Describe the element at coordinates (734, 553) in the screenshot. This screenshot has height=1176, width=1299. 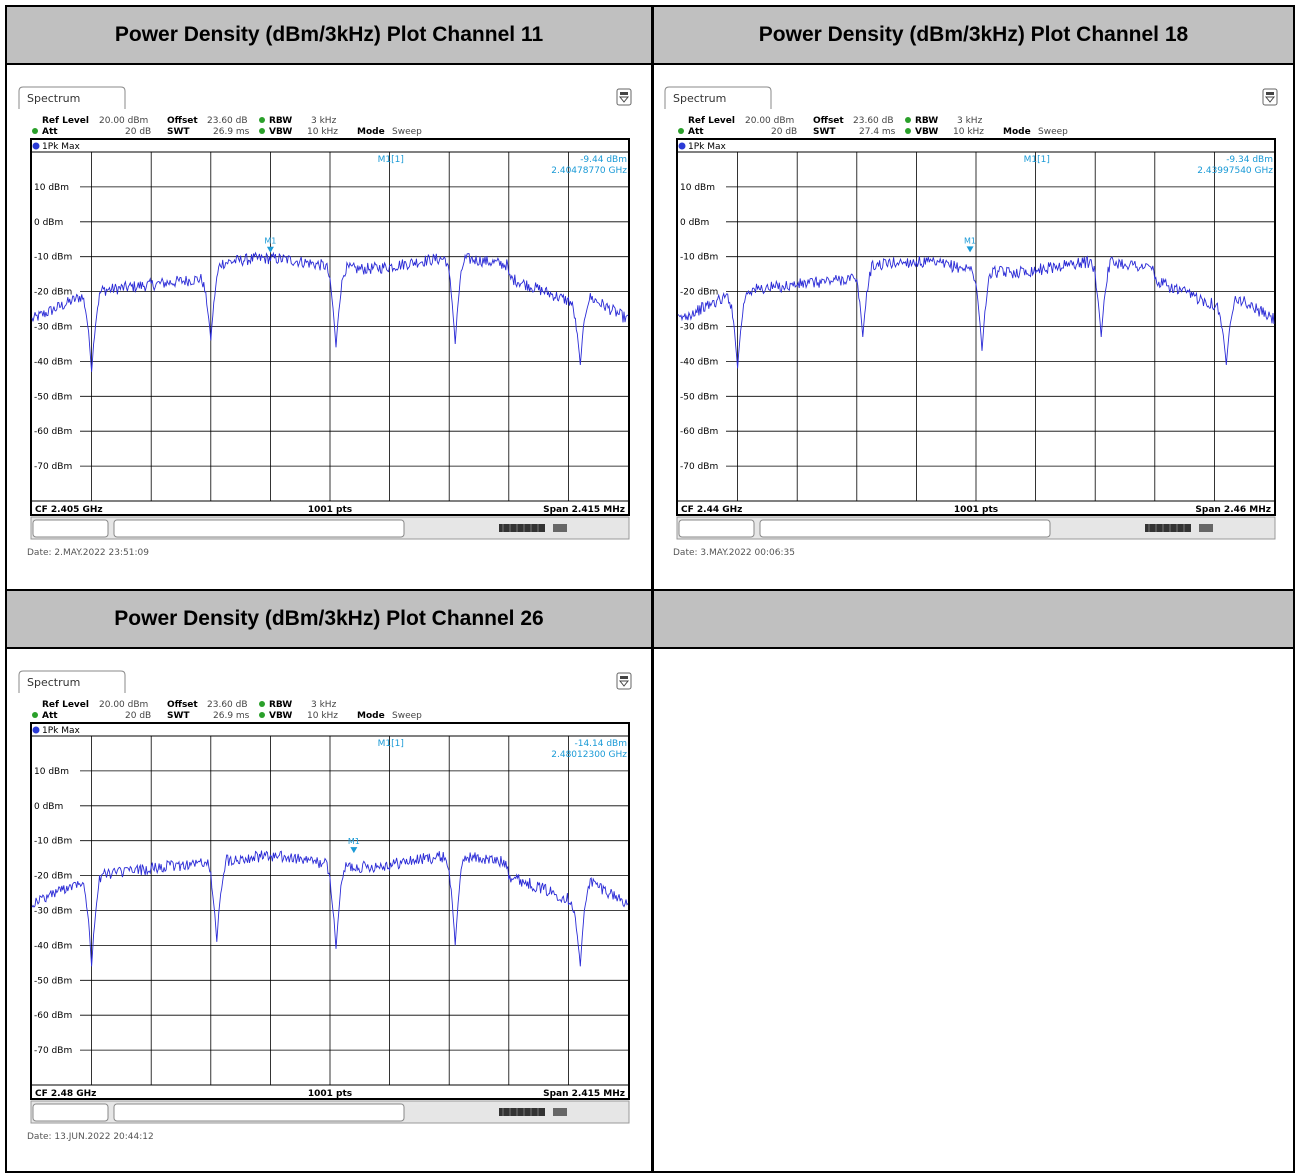
I see `capture-date: Date: 3.MAY.2022 00:06:35` at that location.